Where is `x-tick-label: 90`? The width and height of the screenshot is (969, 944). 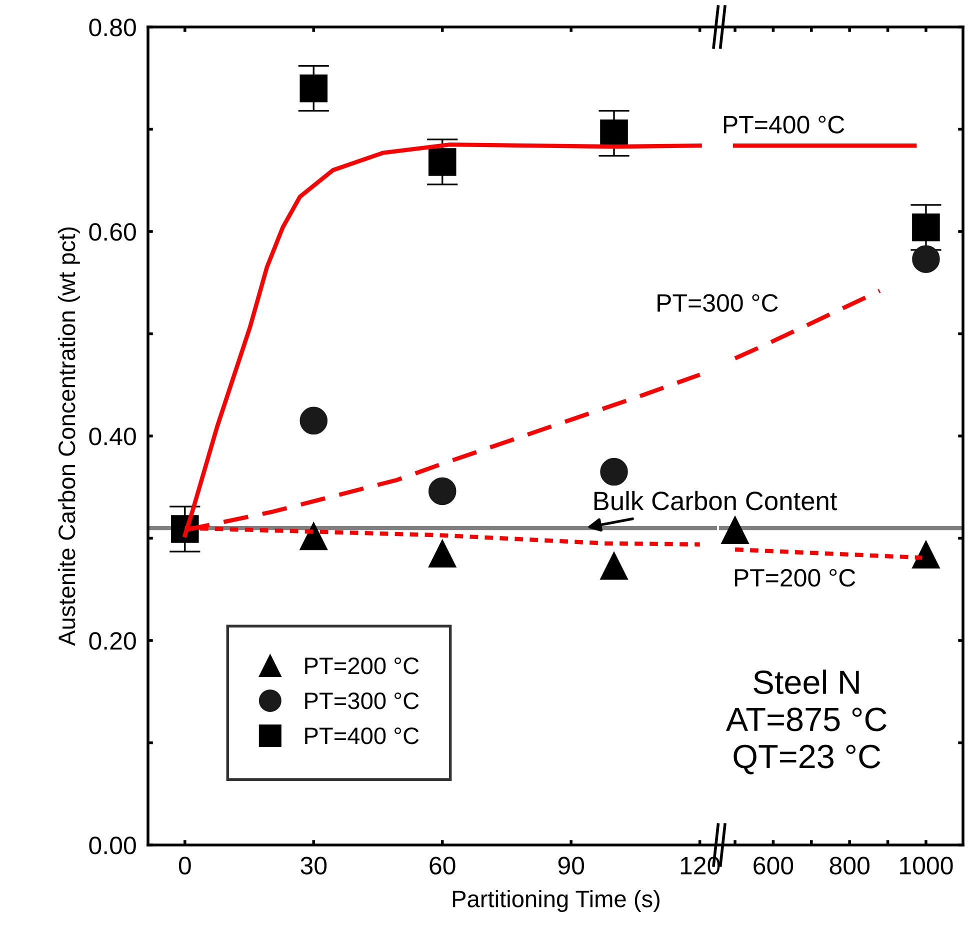 x-tick-label: 90 is located at coordinates (571, 865).